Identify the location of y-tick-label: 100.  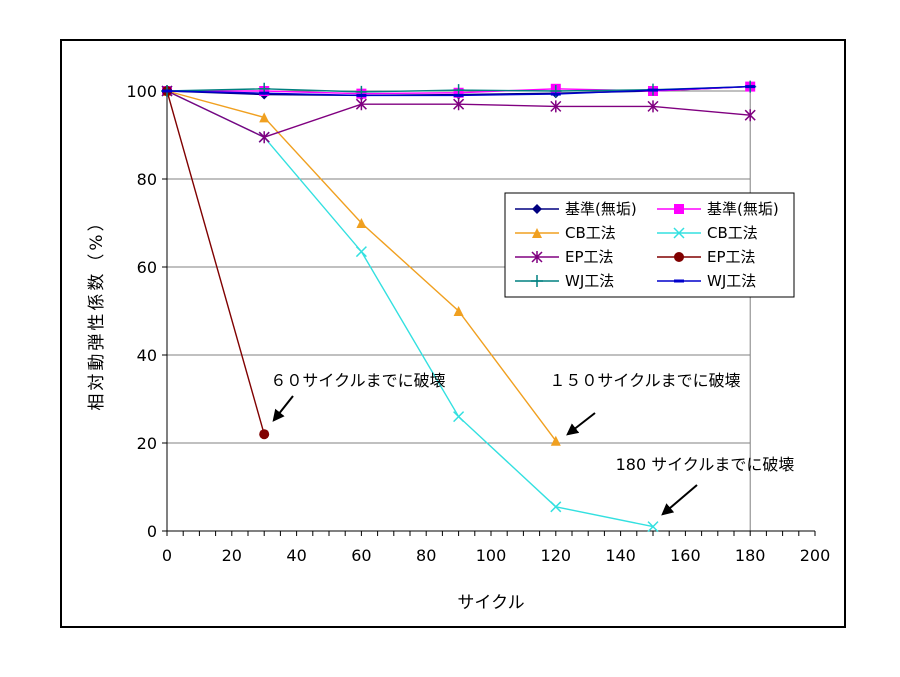
(141, 91).